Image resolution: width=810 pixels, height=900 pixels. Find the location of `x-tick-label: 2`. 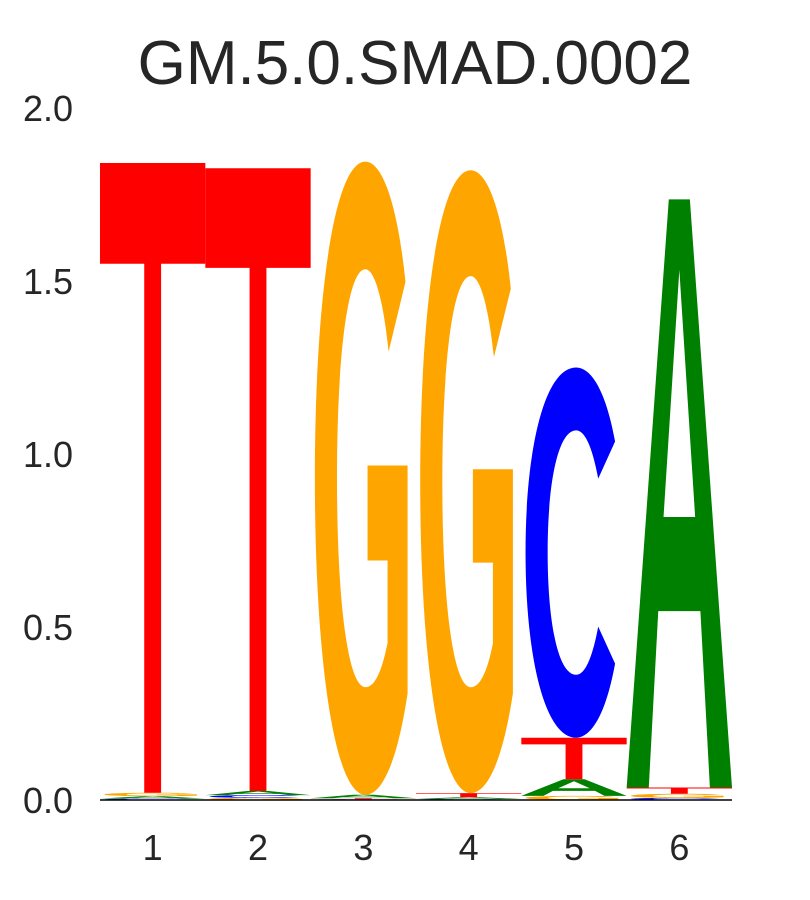

x-tick-label: 2 is located at coordinates (258, 847).